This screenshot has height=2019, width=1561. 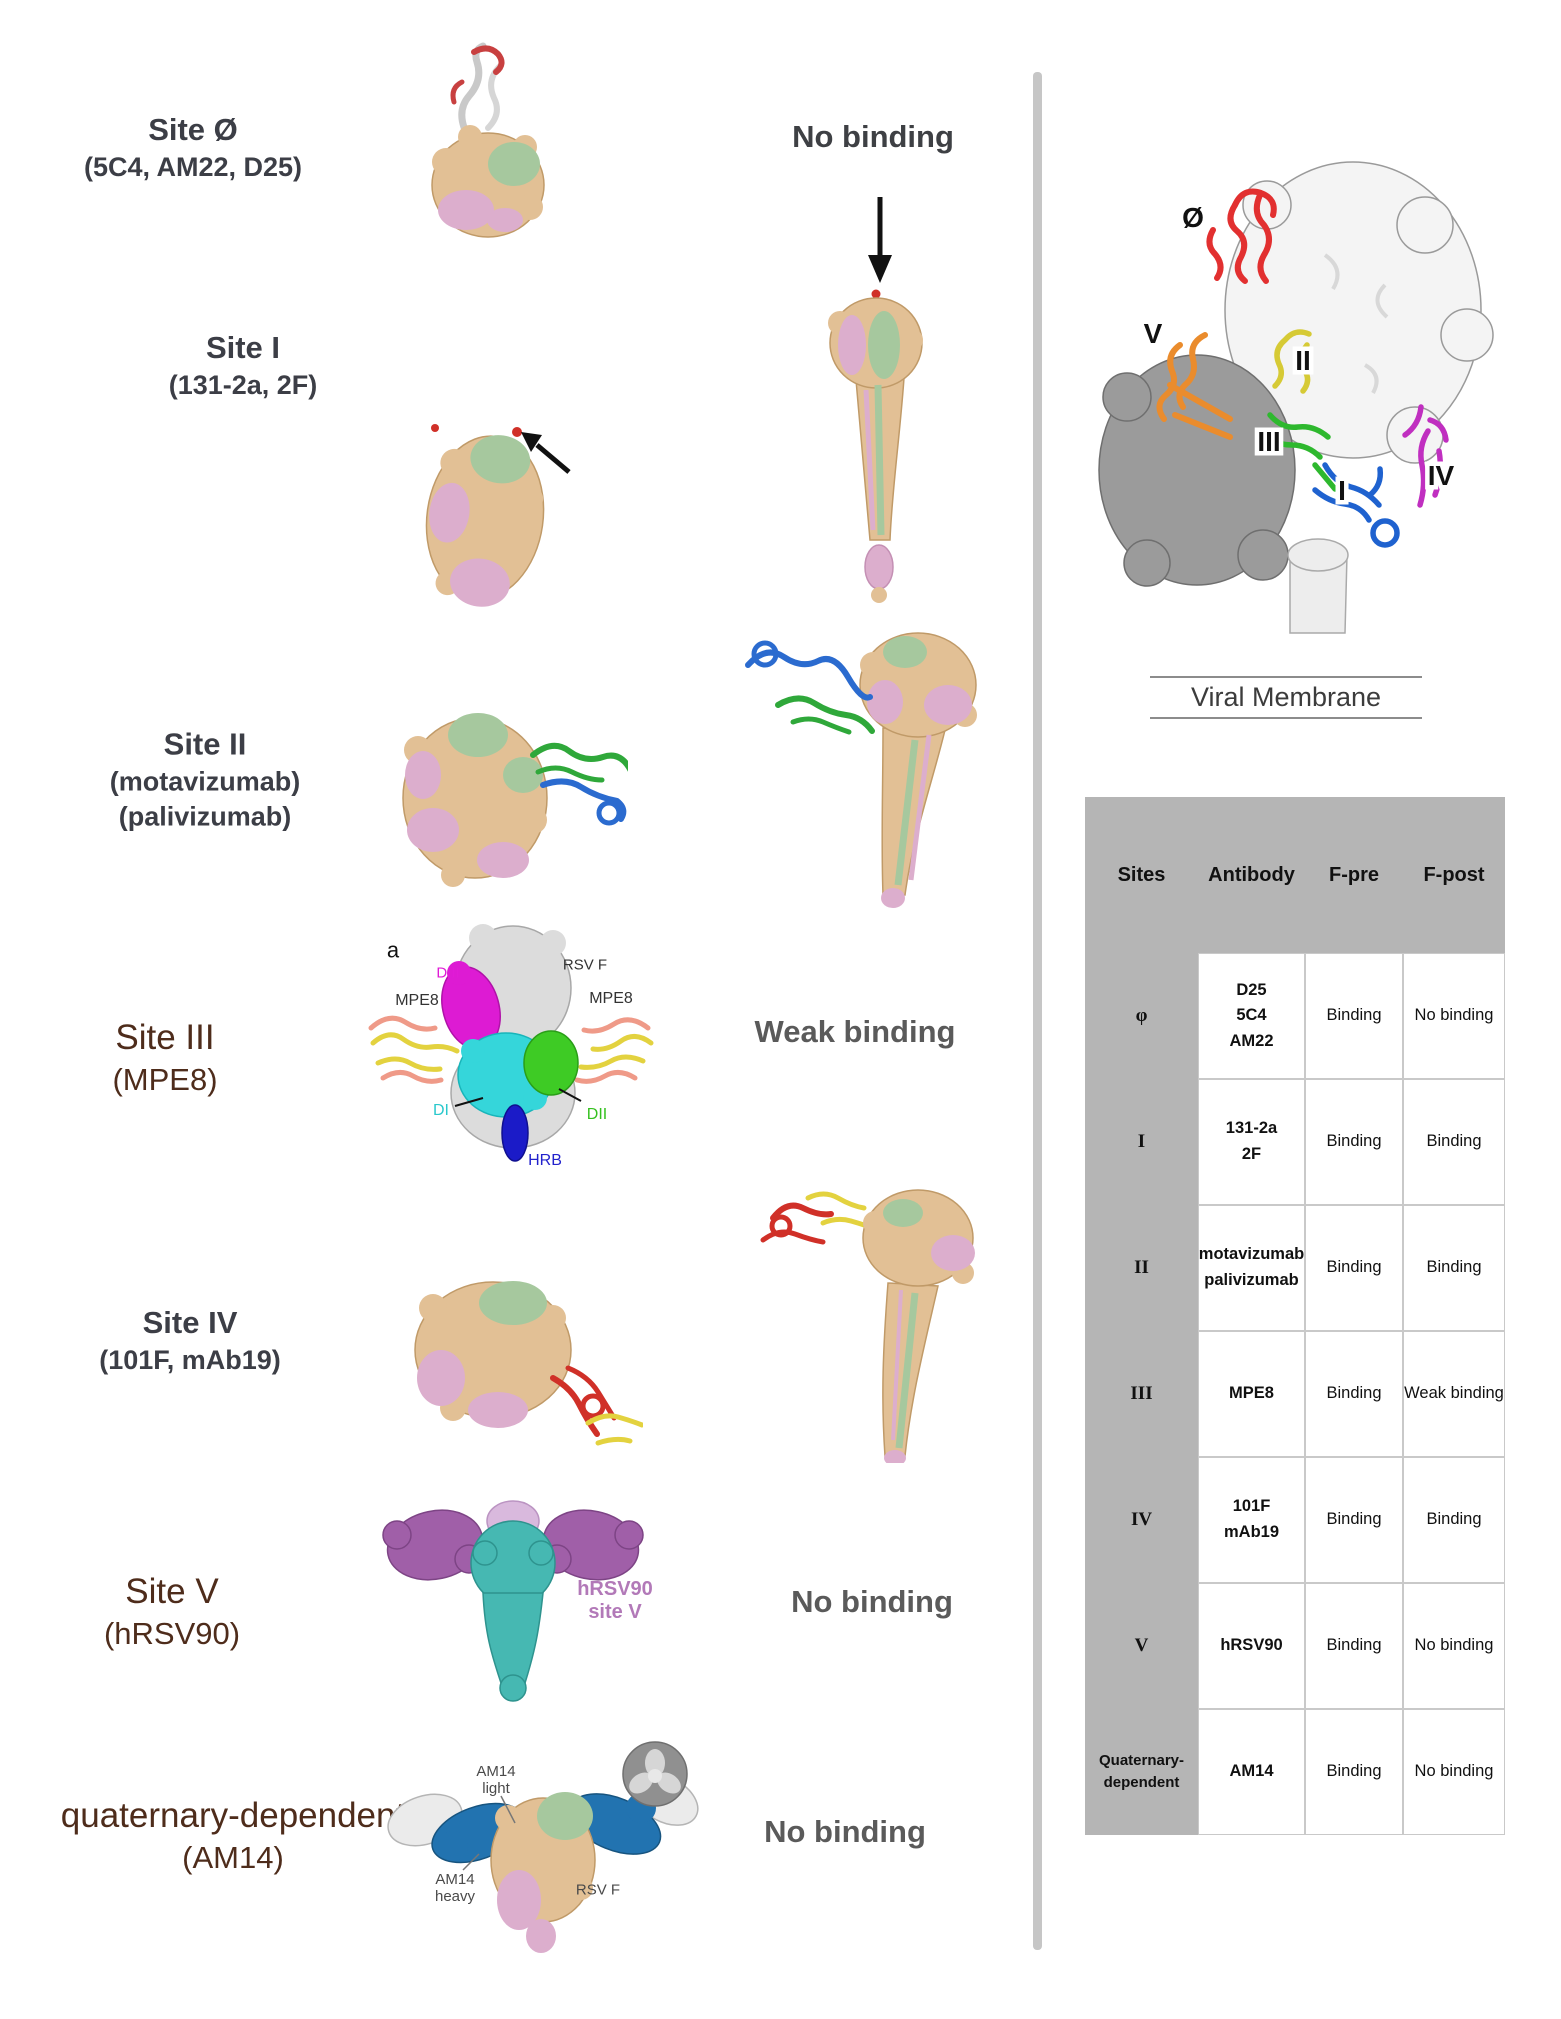 What do you see at coordinates (545, 1160) in the screenshot?
I see `hrb-label: HRB` at bounding box center [545, 1160].